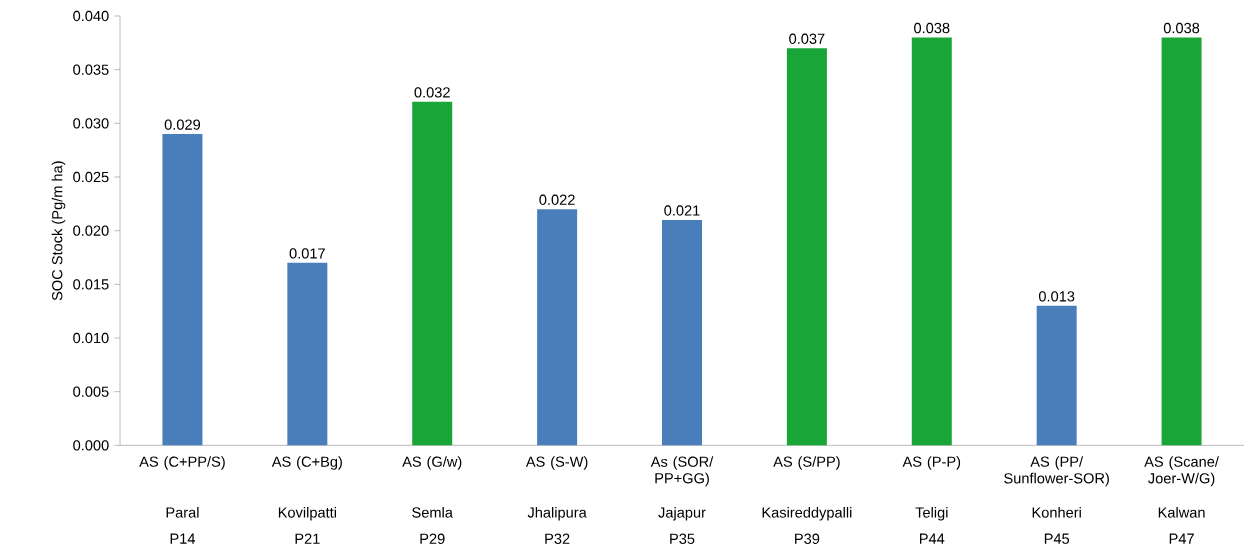 The image size is (1258, 560). I want to click on data-label: 0.032, so click(432, 92).